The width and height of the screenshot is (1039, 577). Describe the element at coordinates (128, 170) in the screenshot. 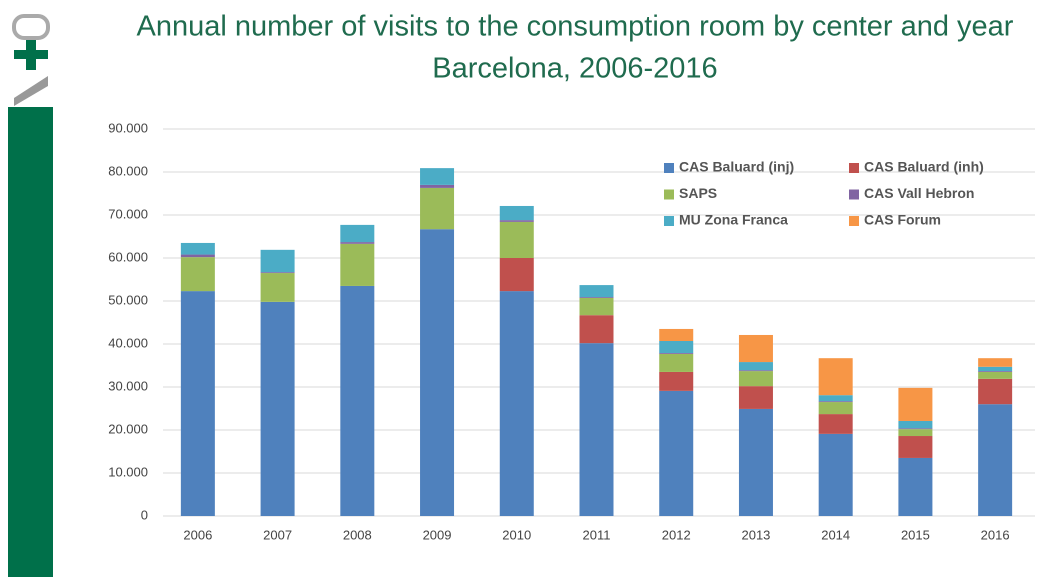

I see `y-tick-label: 80.000` at that location.